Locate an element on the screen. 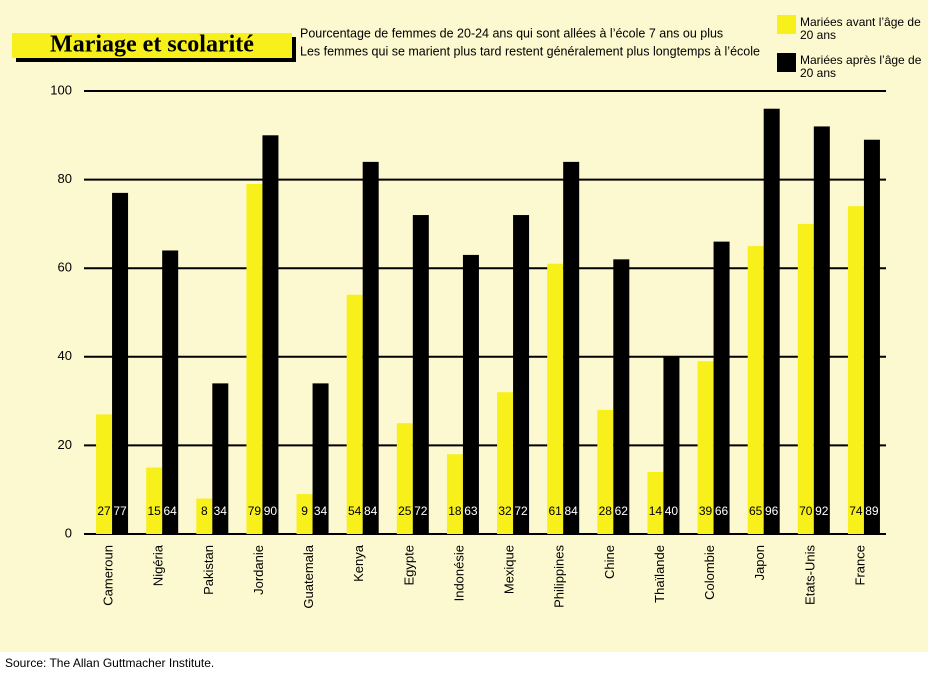 The height and width of the screenshot is (673, 928). value-label: 40 is located at coordinates (672, 511).